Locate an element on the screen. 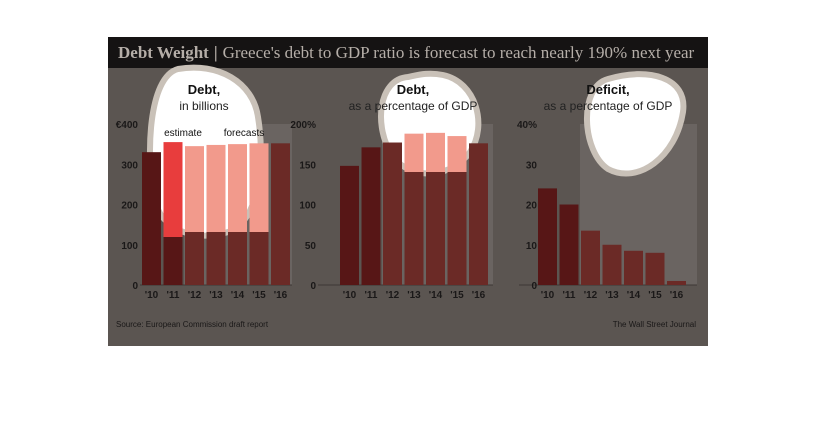 This screenshot has height=440, width=816. source-note: Source: European Commission draft report is located at coordinates (192, 324).